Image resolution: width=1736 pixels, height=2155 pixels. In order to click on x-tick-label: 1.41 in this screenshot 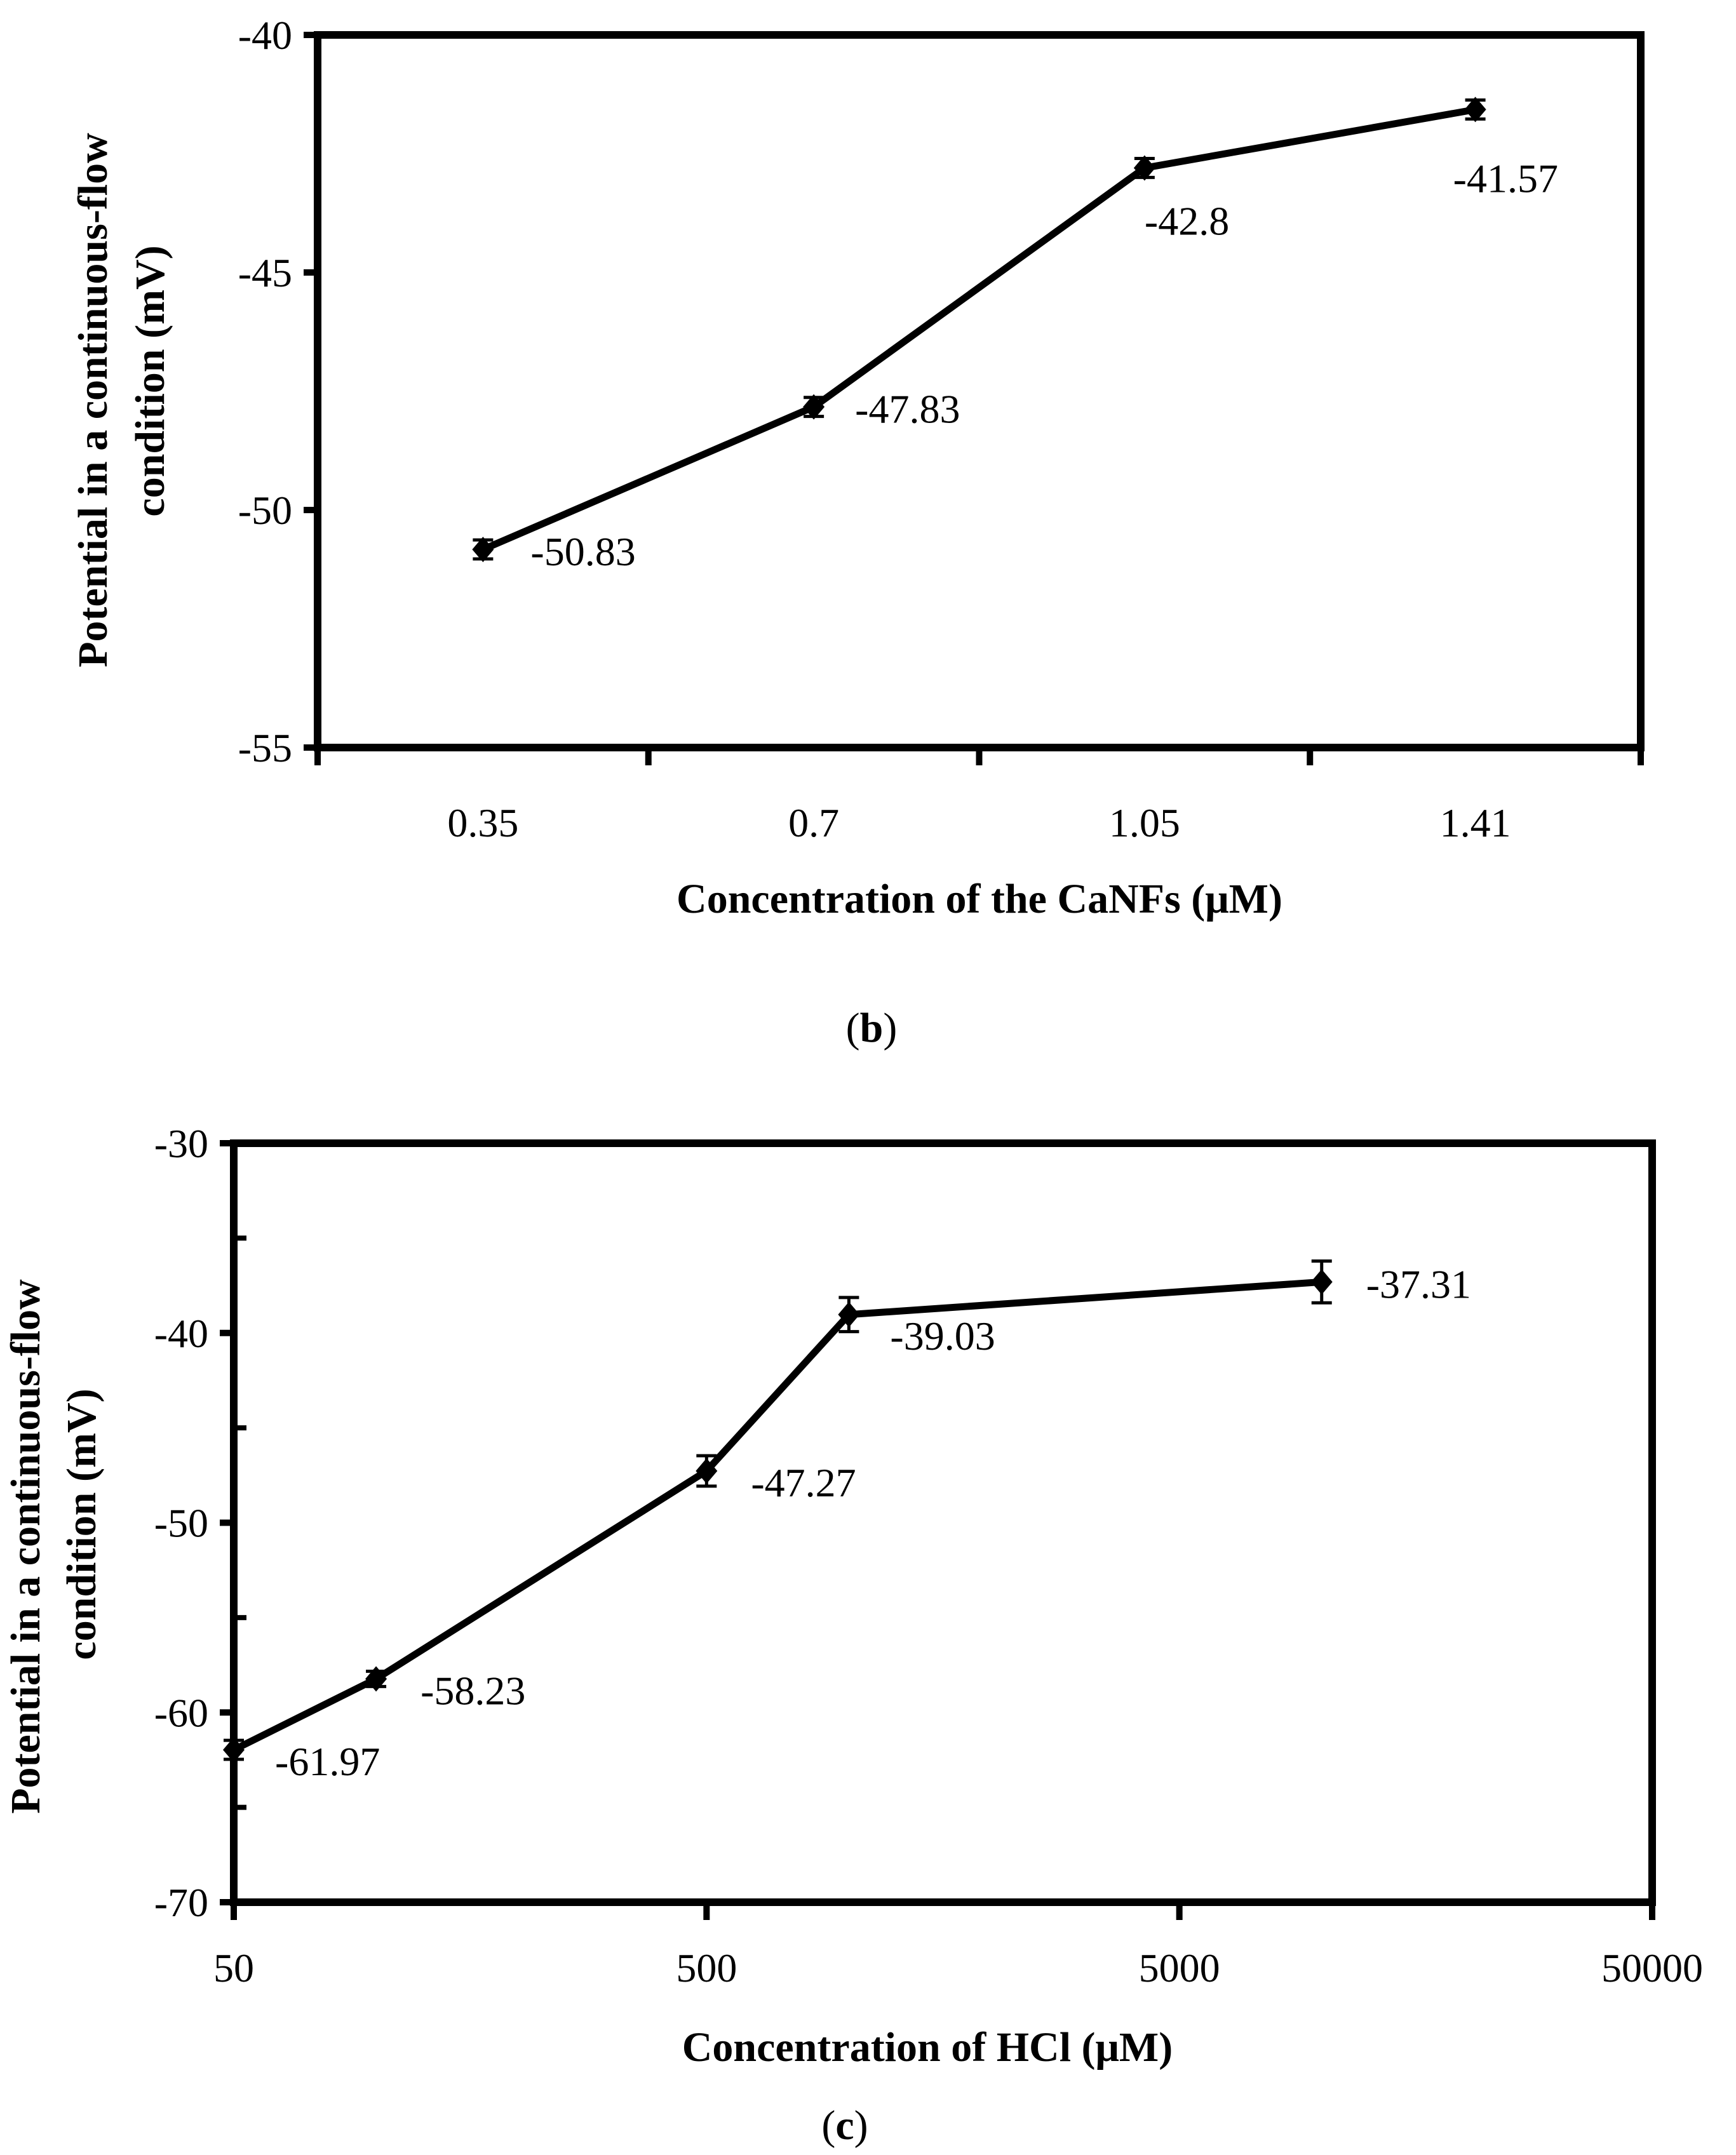, I will do `click(1475, 823)`.